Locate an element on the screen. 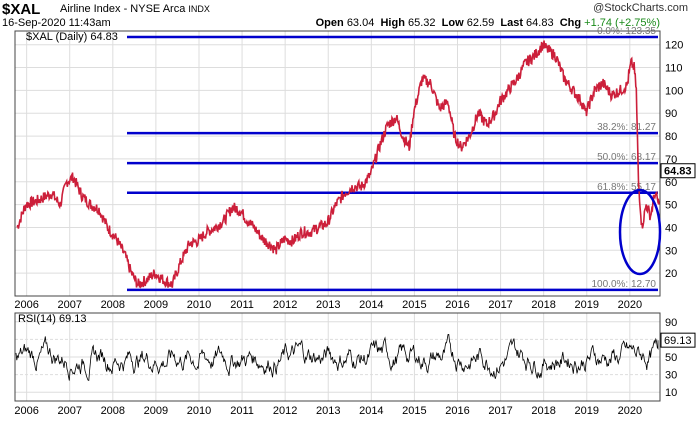 The width and height of the screenshot is (700, 421). index-name: Airline Index - NYSE Arca is located at coordinates (123, 9).